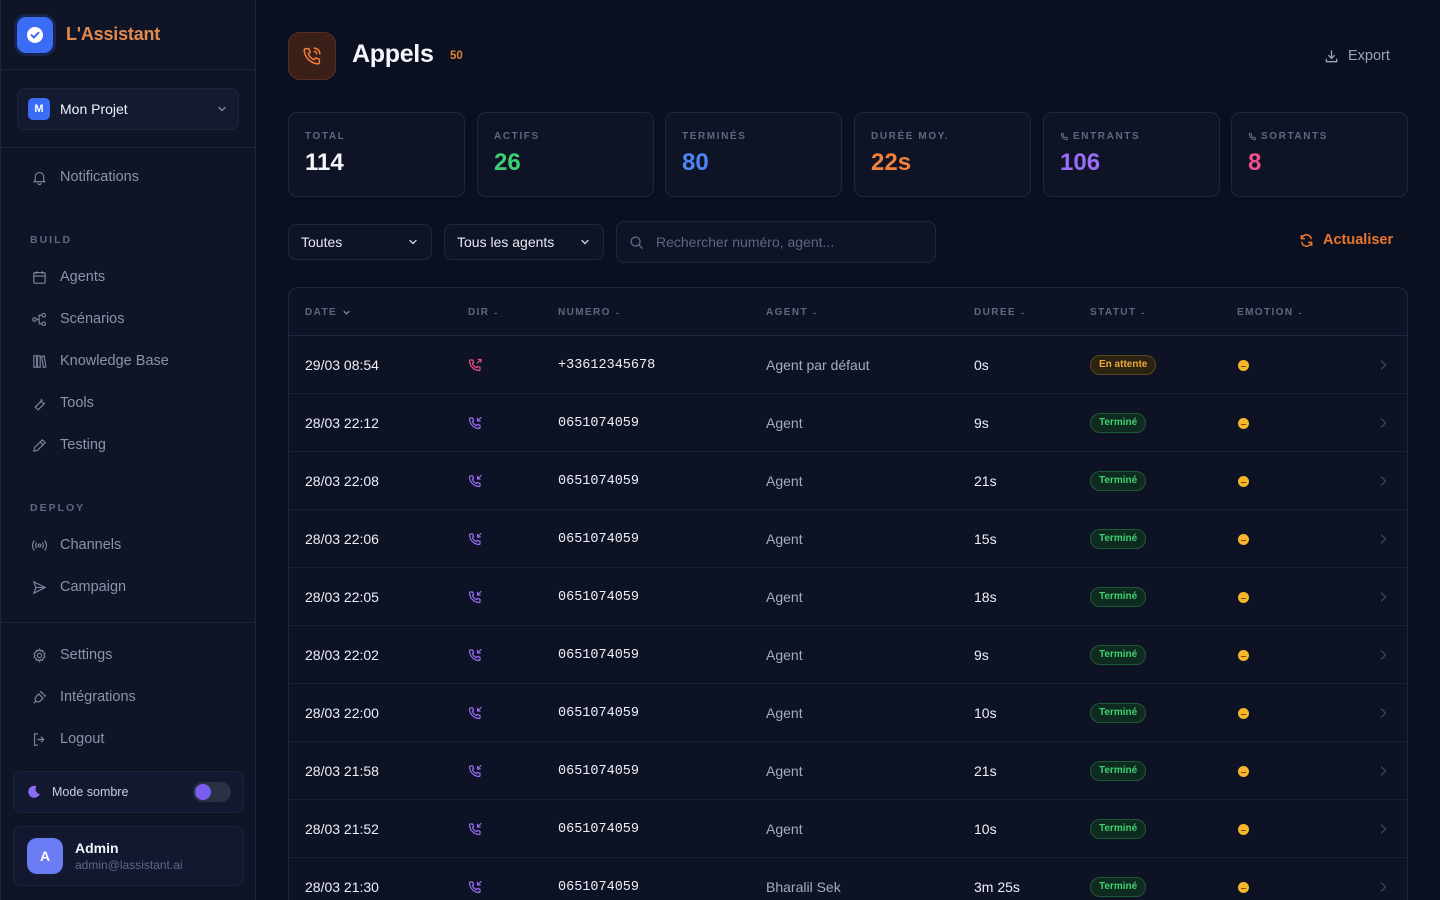 The image size is (1440, 900). I want to click on stat-label: ACTIFS, so click(517, 136).